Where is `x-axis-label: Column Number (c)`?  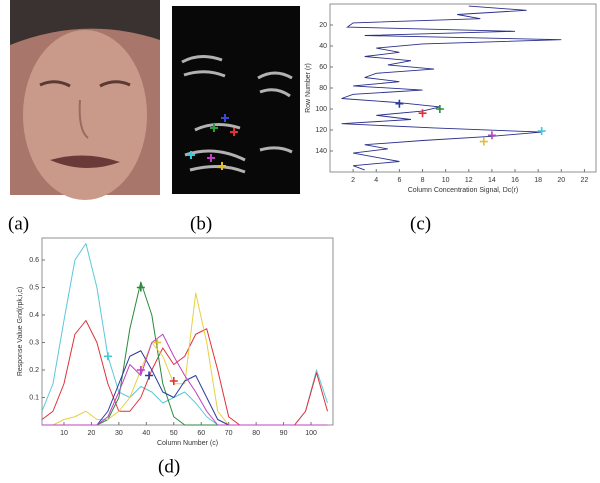 x-axis-label: Column Number (c) is located at coordinates (187, 443).